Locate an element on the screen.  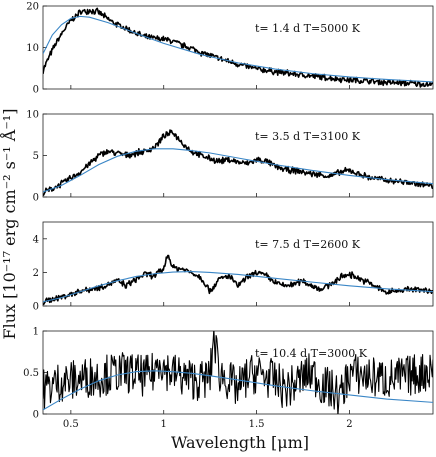
y-tick-label: 5 is located at coordinates (36, 156).